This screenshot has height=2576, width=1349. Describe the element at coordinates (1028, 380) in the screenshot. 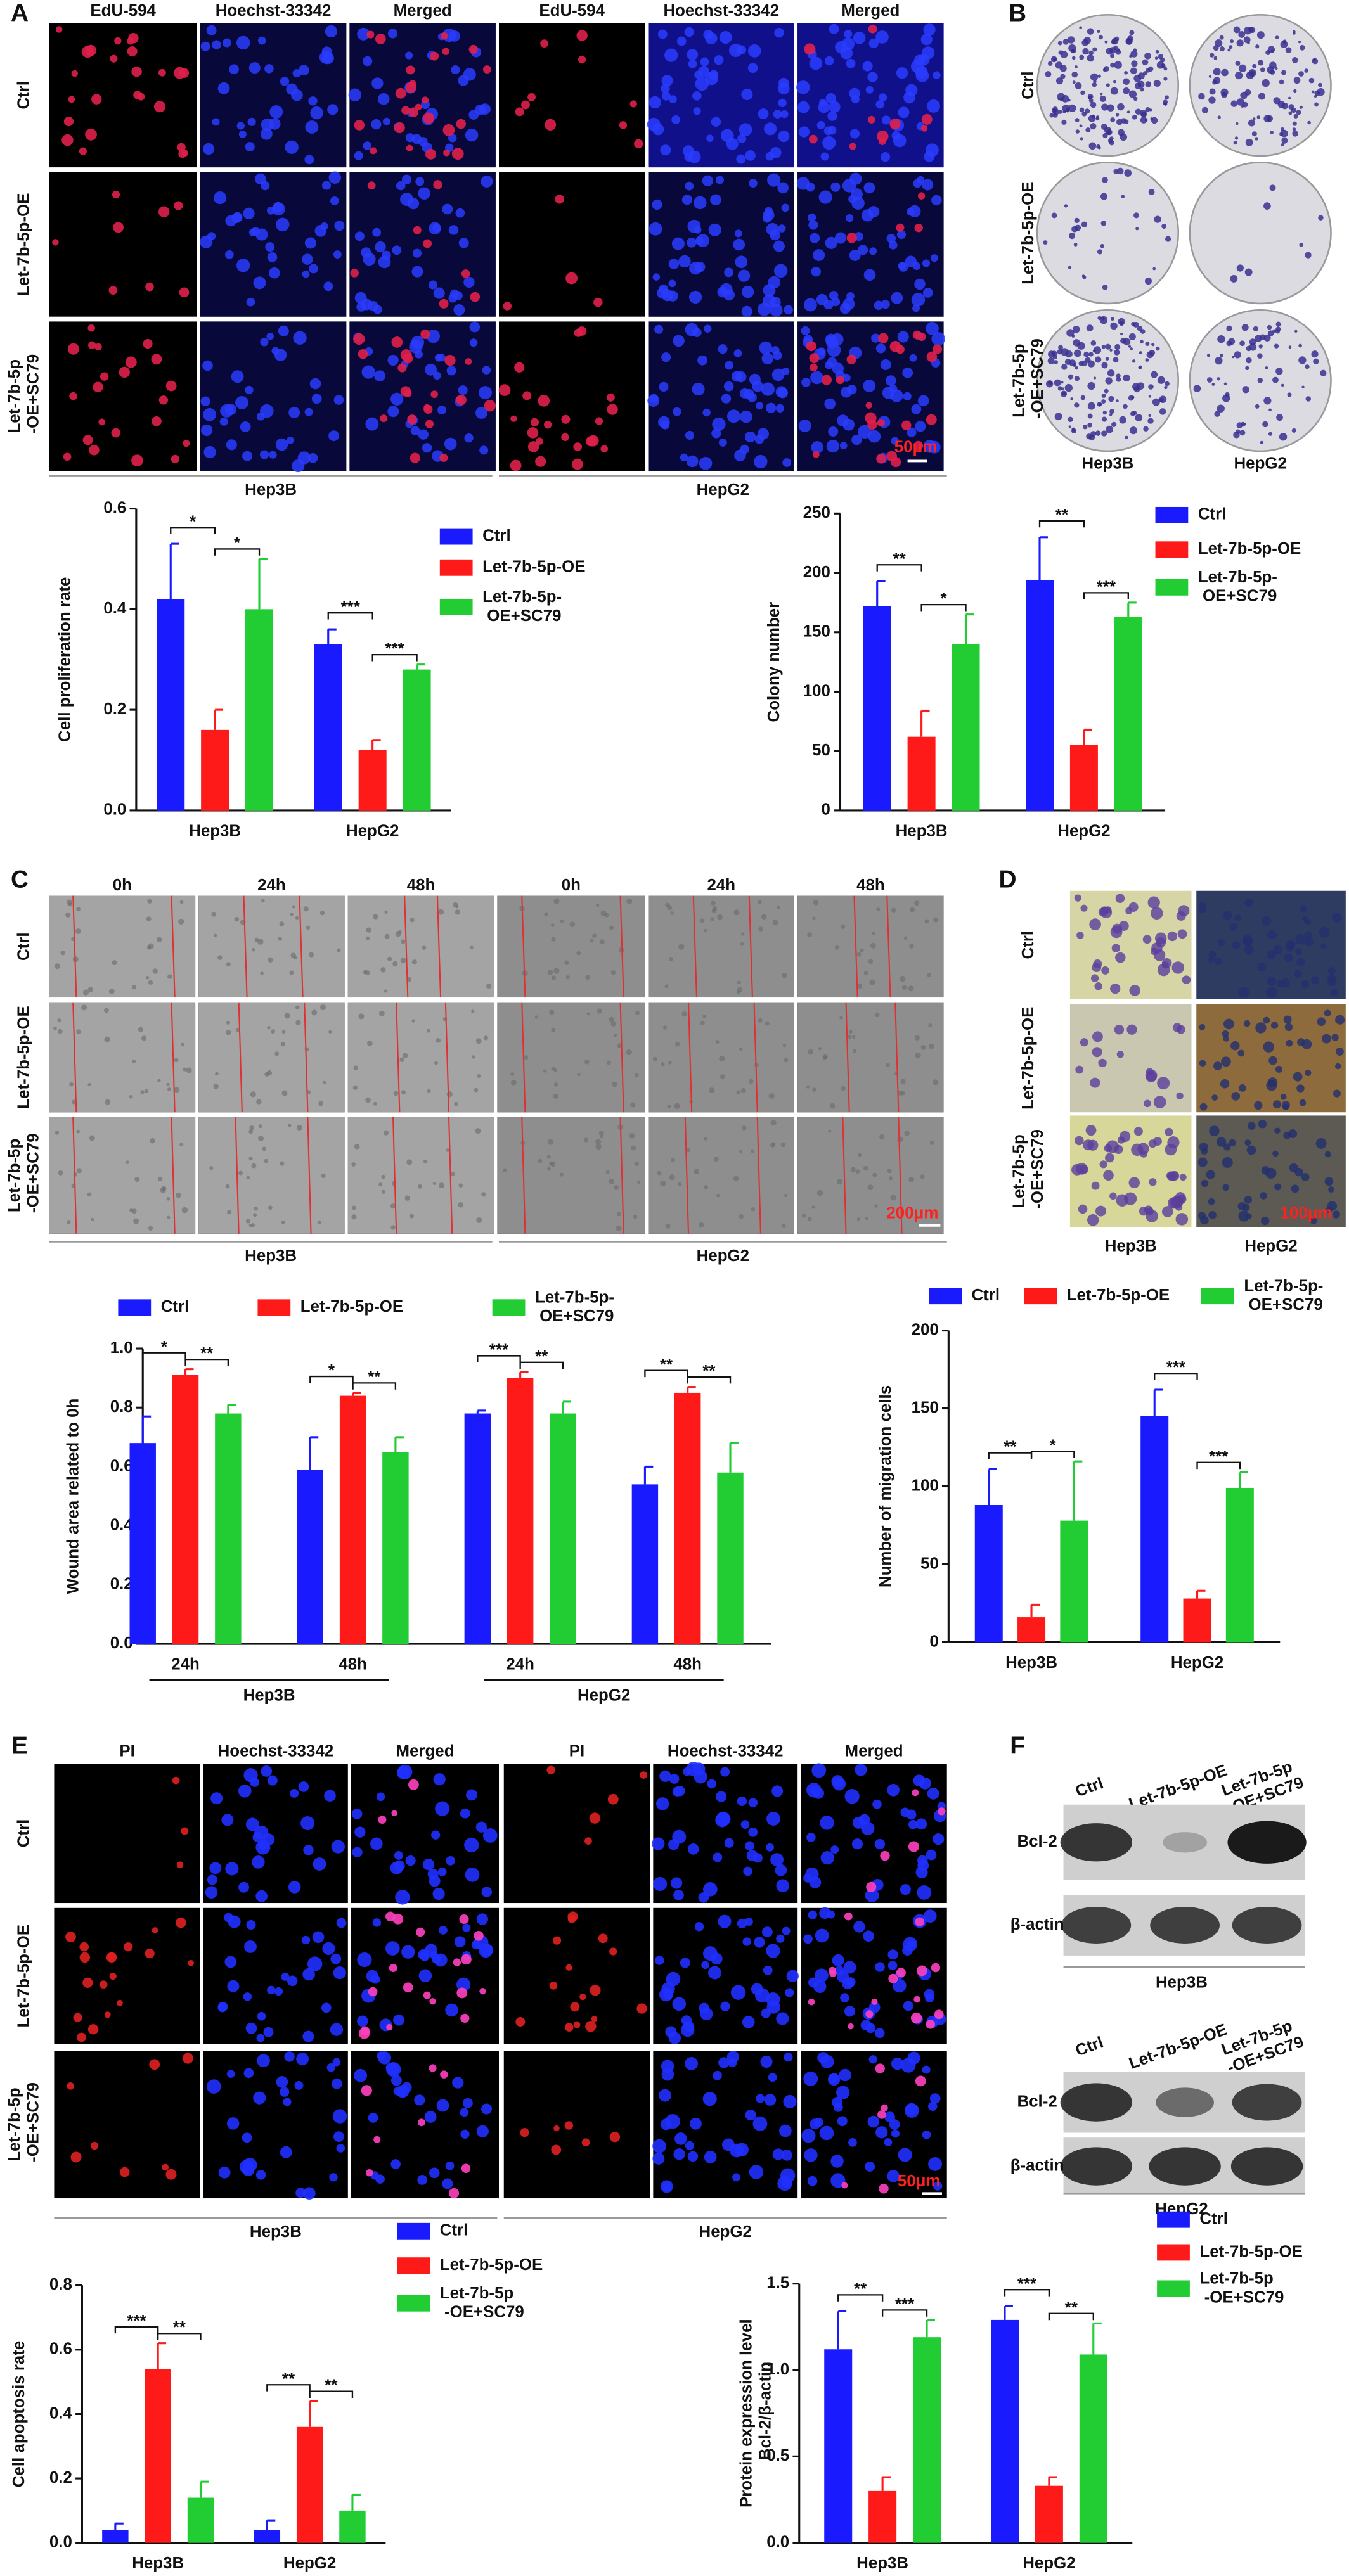

I see `row-label: Let-7b-5p -OE+SC79` at that location.